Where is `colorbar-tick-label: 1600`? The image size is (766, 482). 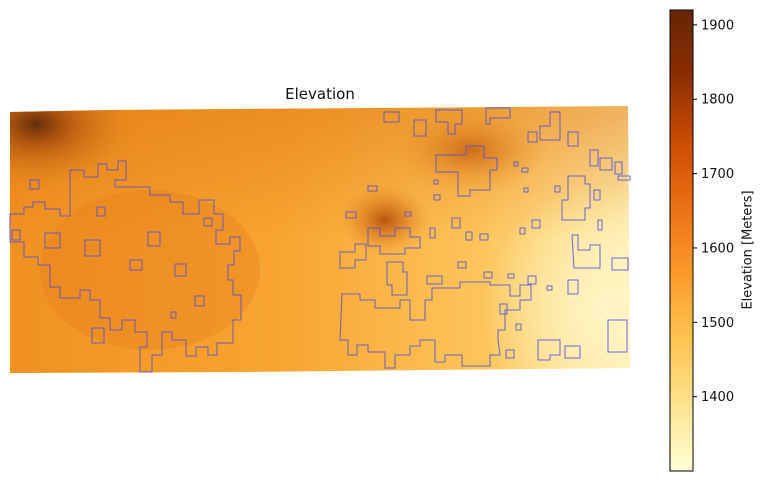 colorbar-tick-label: 1600 is located at coordinates (717, 248).